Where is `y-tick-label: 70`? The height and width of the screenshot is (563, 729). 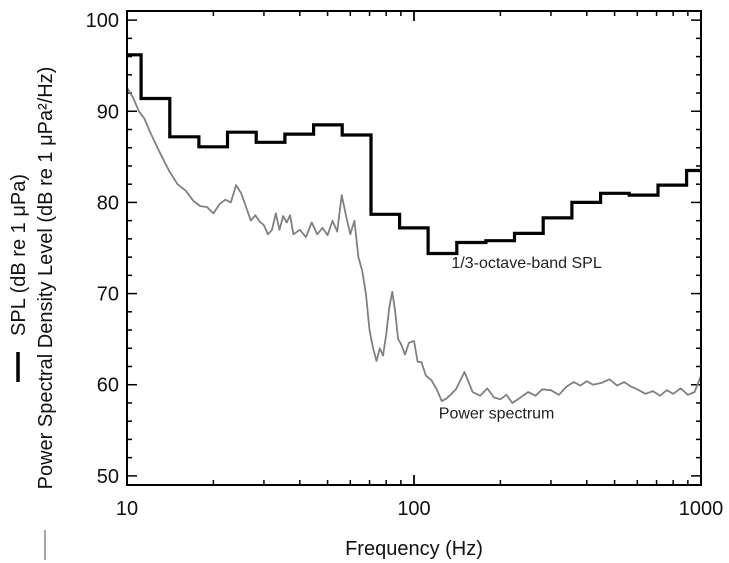
y-tick-label: 70 is located at coordinates (108, 295).